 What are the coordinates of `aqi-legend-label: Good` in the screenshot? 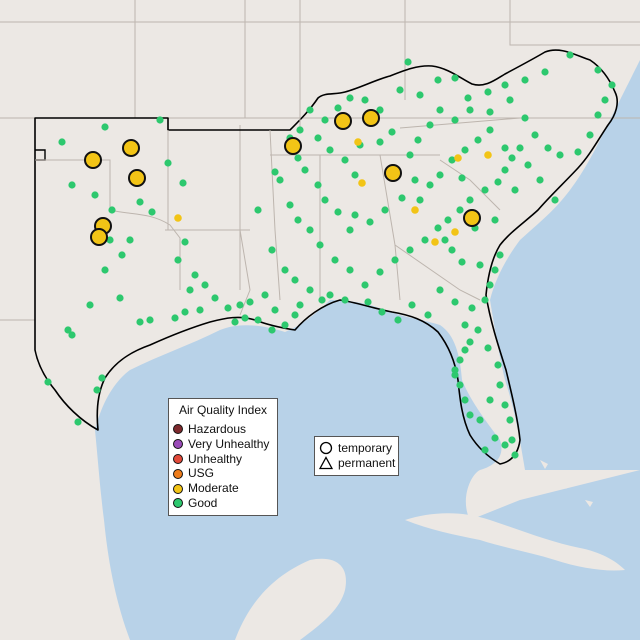 It's located at (203, 502).